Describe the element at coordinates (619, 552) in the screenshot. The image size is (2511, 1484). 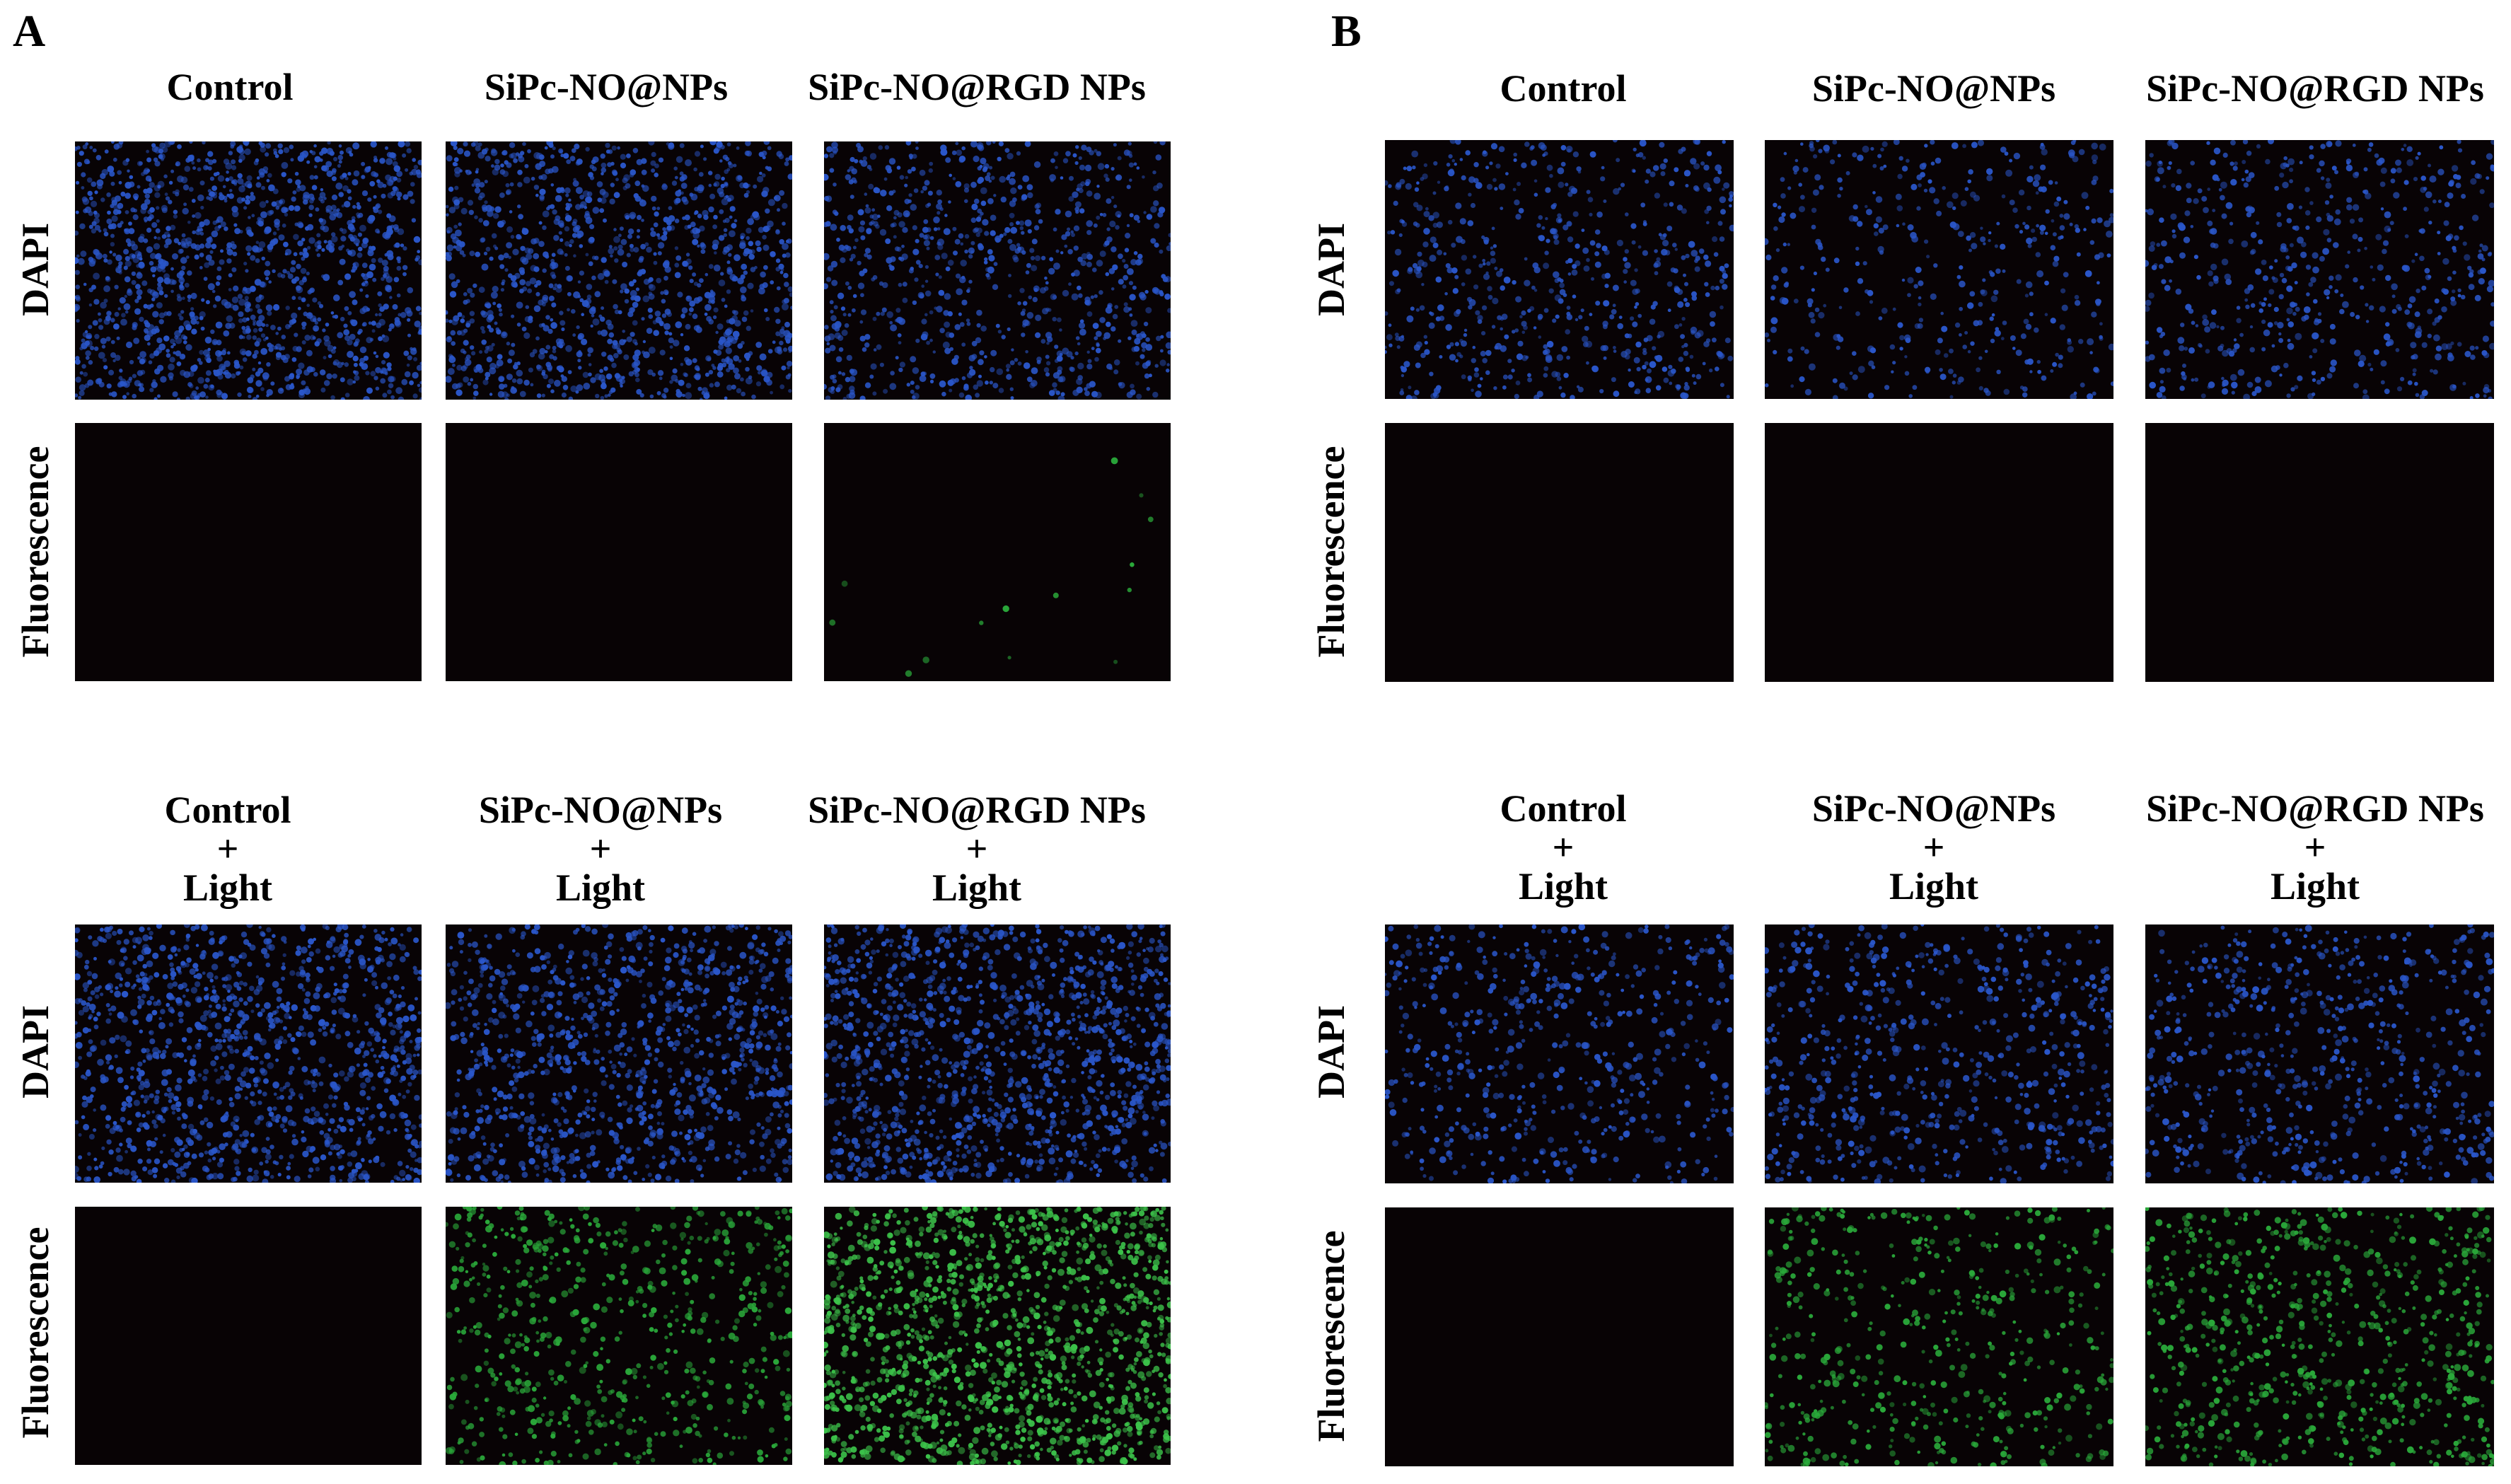
I see `micrograph` at that location.